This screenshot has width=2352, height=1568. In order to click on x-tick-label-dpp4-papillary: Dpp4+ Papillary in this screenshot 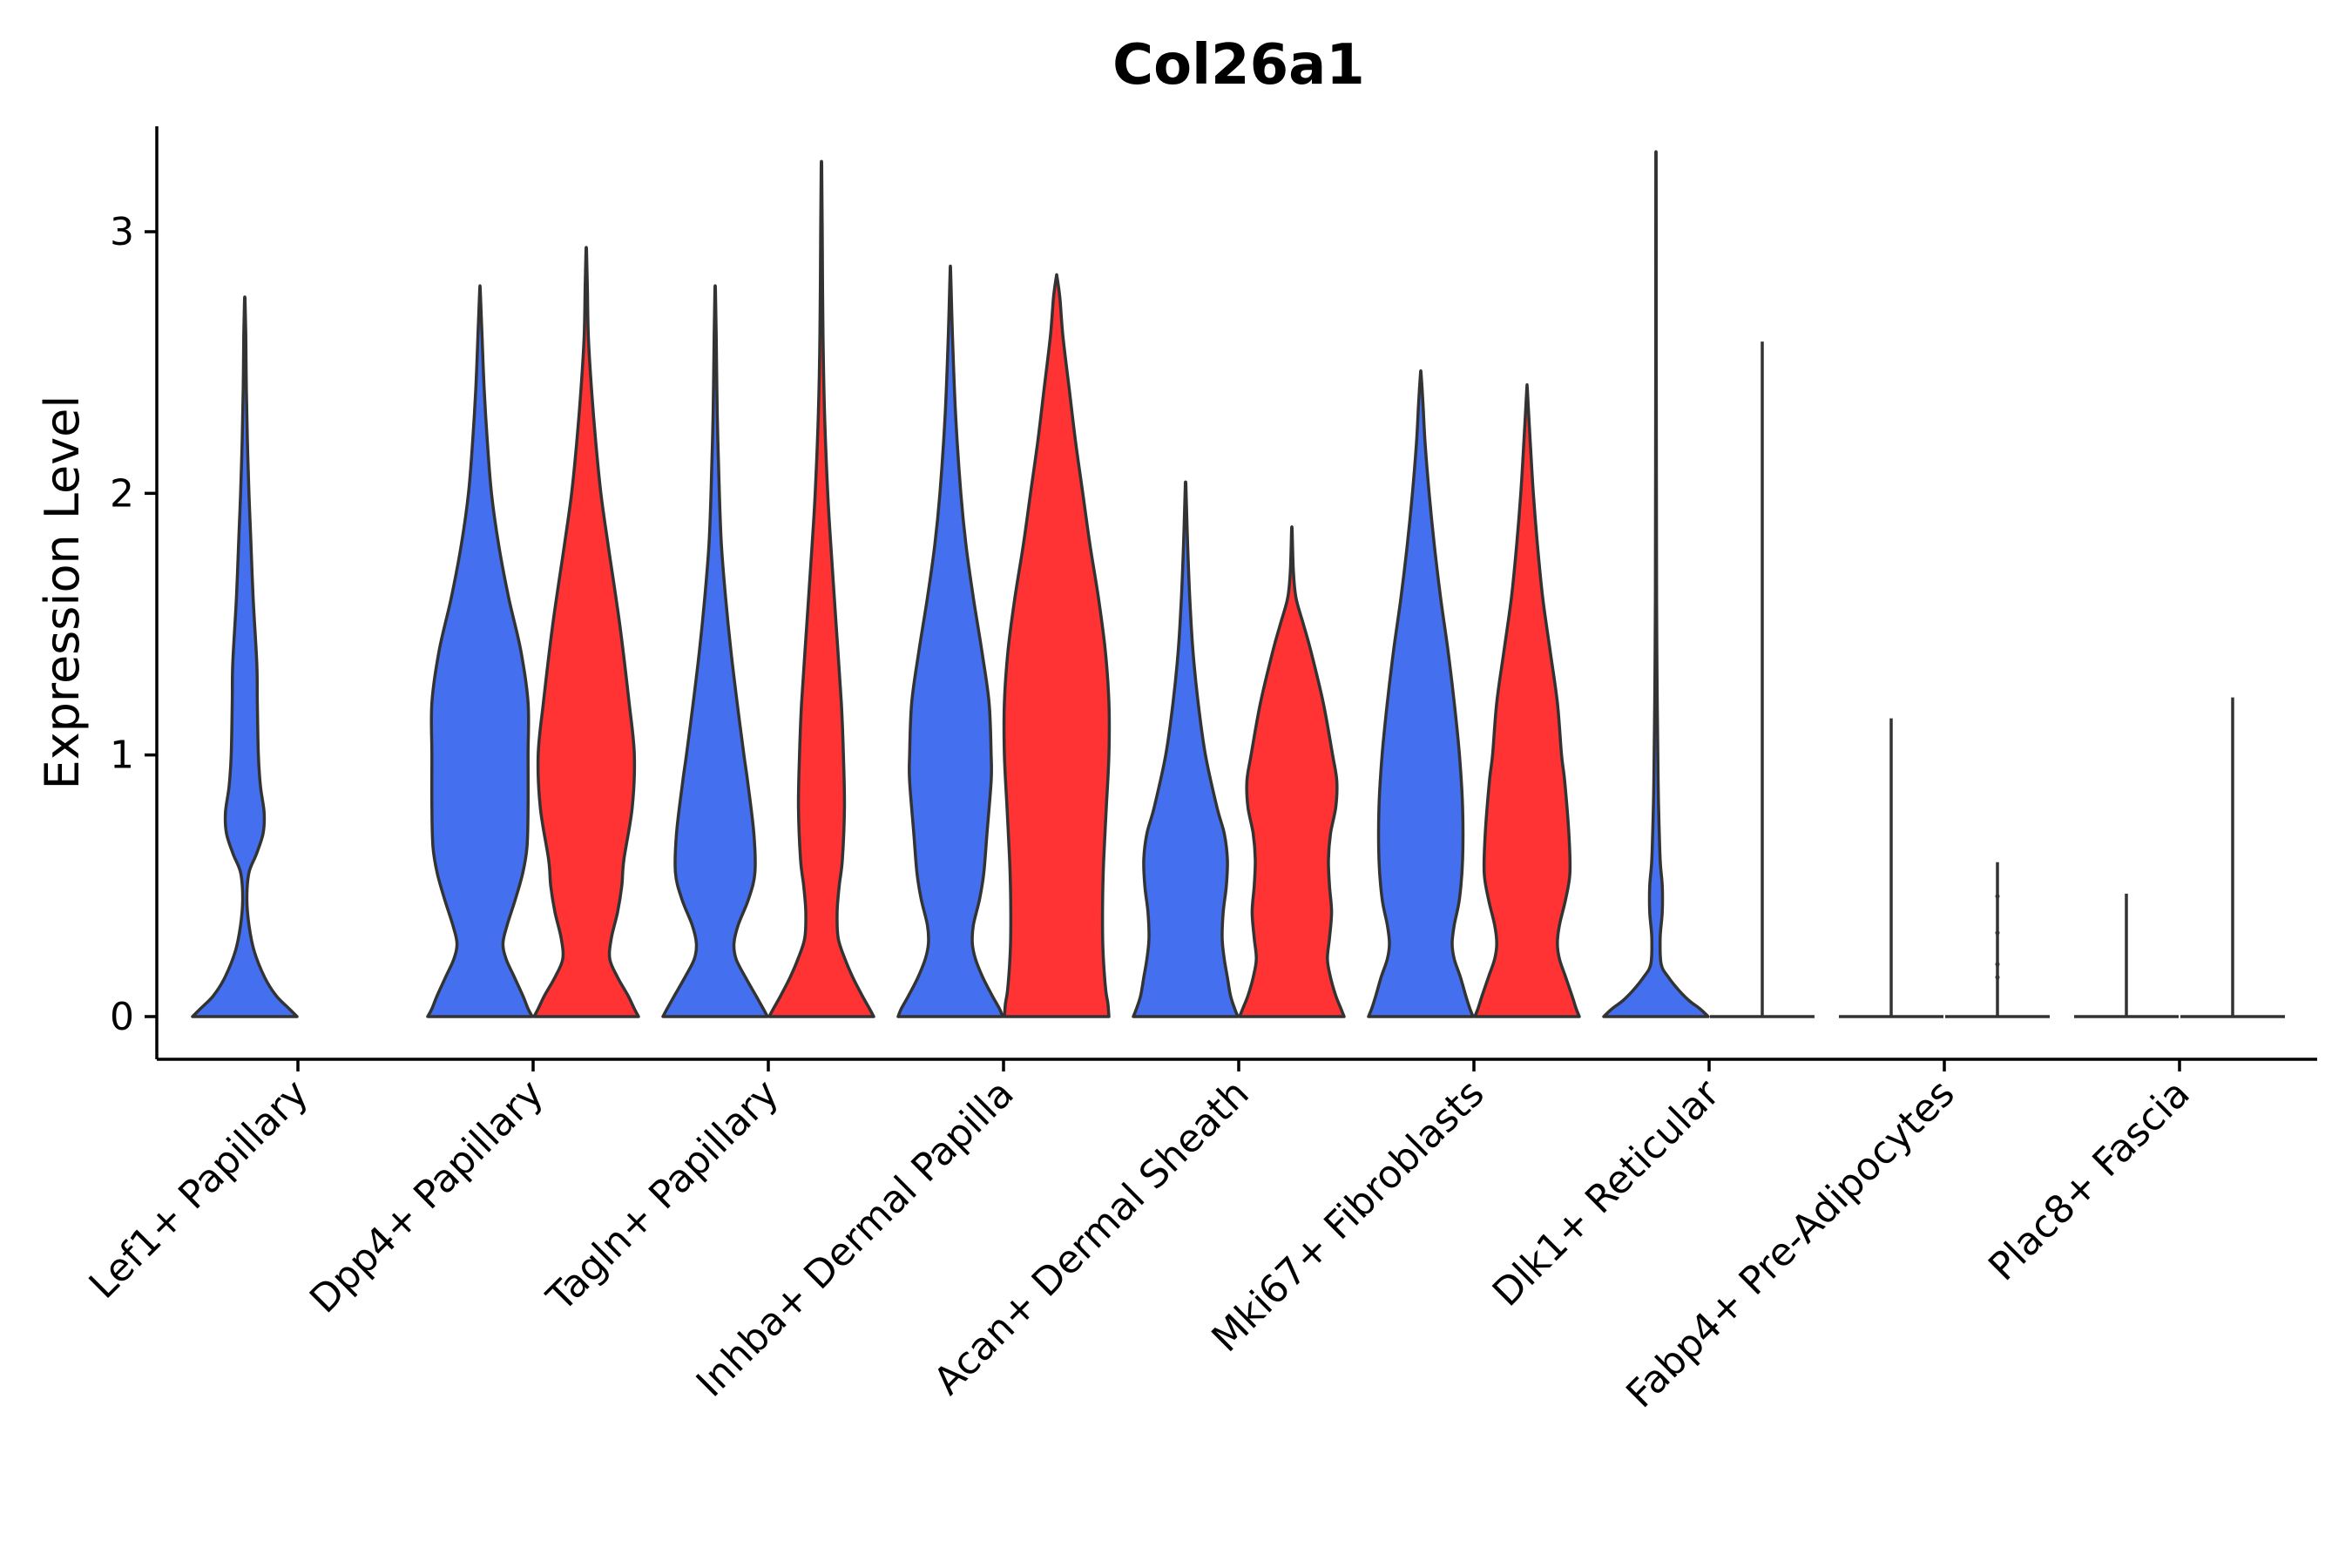, I will do `click(426, 1196)`.